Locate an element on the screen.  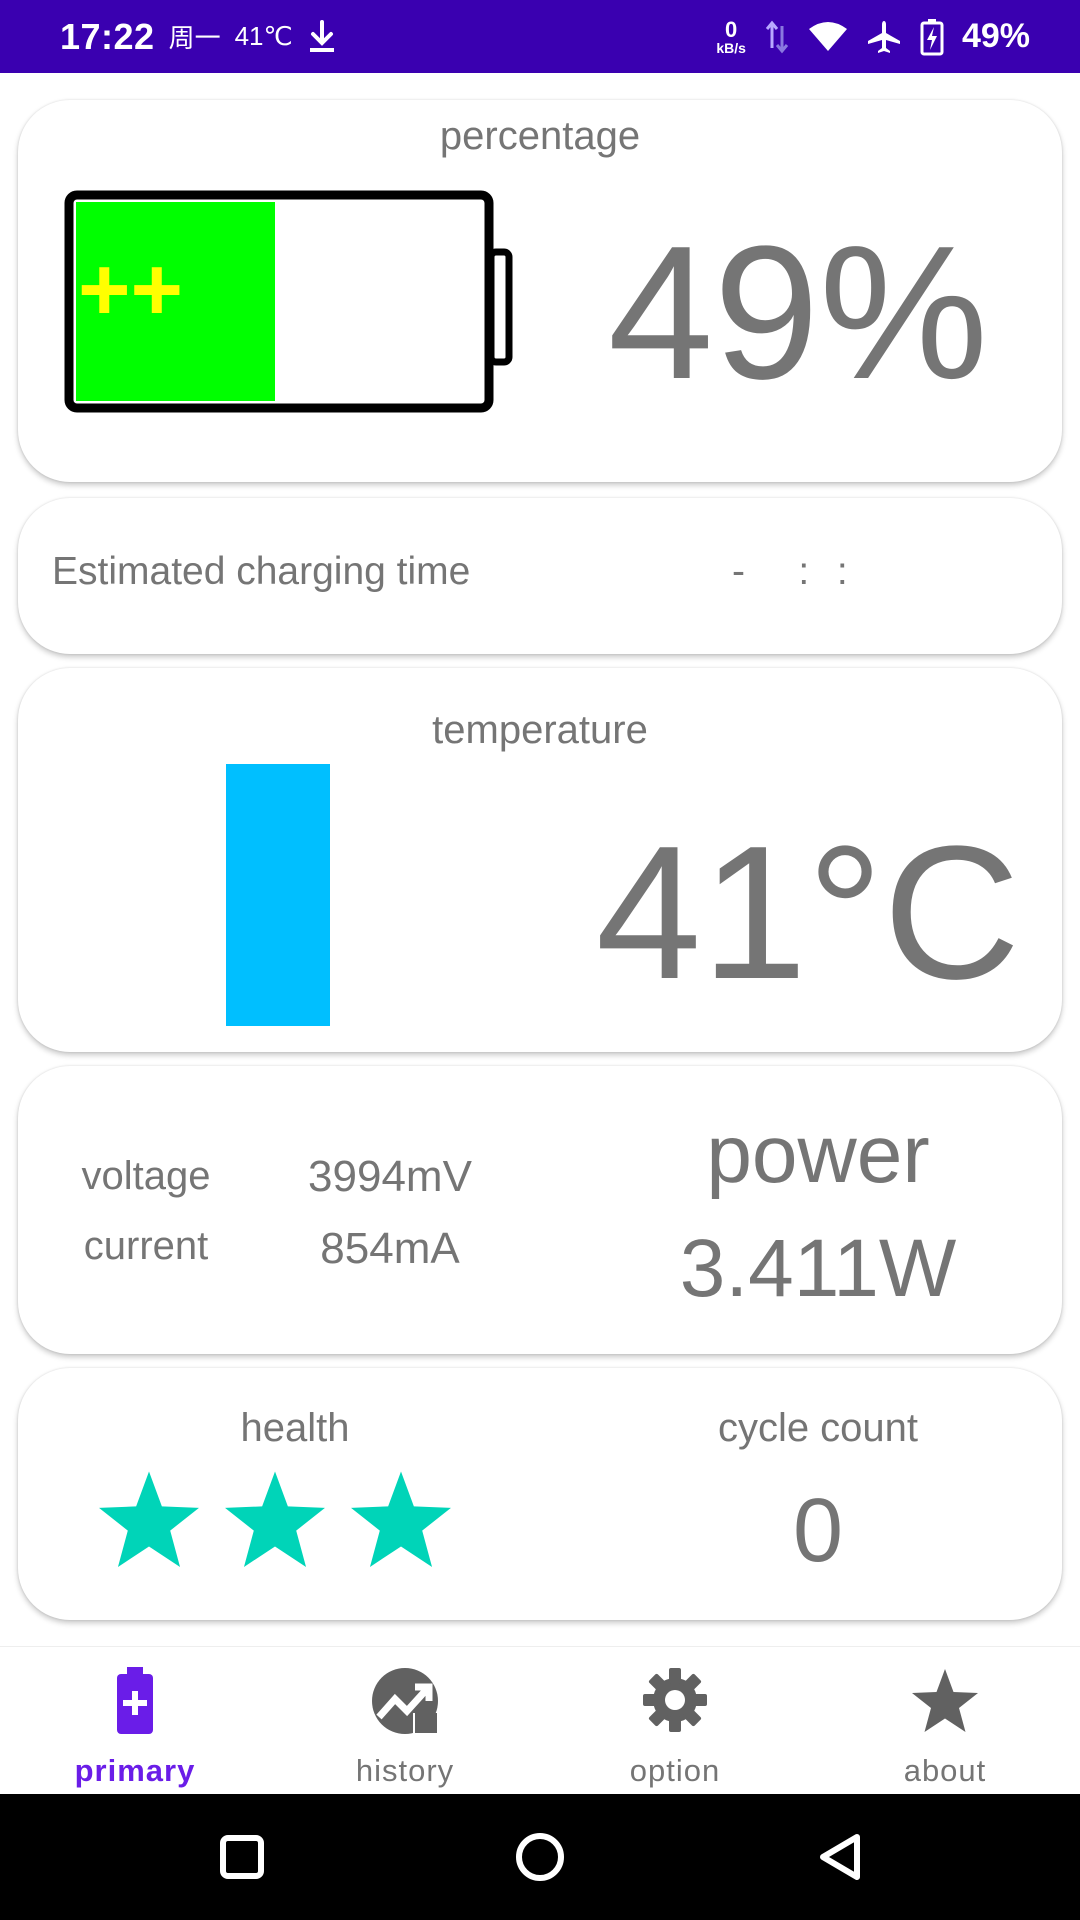
health-card: health cycle count 0 is located at coordinates (540, 1494).